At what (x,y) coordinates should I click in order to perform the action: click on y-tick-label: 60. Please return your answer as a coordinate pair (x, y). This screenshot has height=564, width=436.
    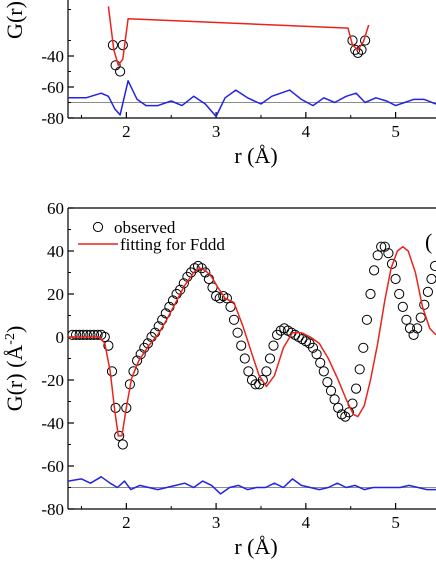
    Looking at the image, I should click on (55, 208).